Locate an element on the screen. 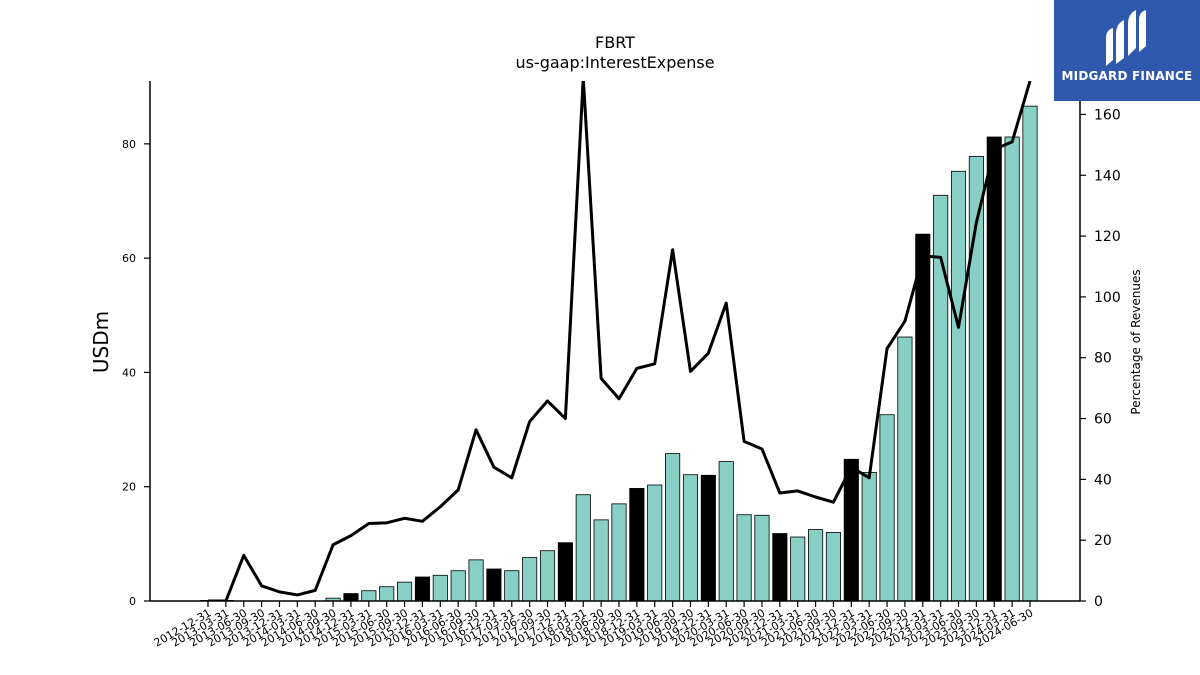 Image resolution: width=1200 pixels, height=675 pixels. y-right-tick-label: 60 is located at coordinates (1103, 420).